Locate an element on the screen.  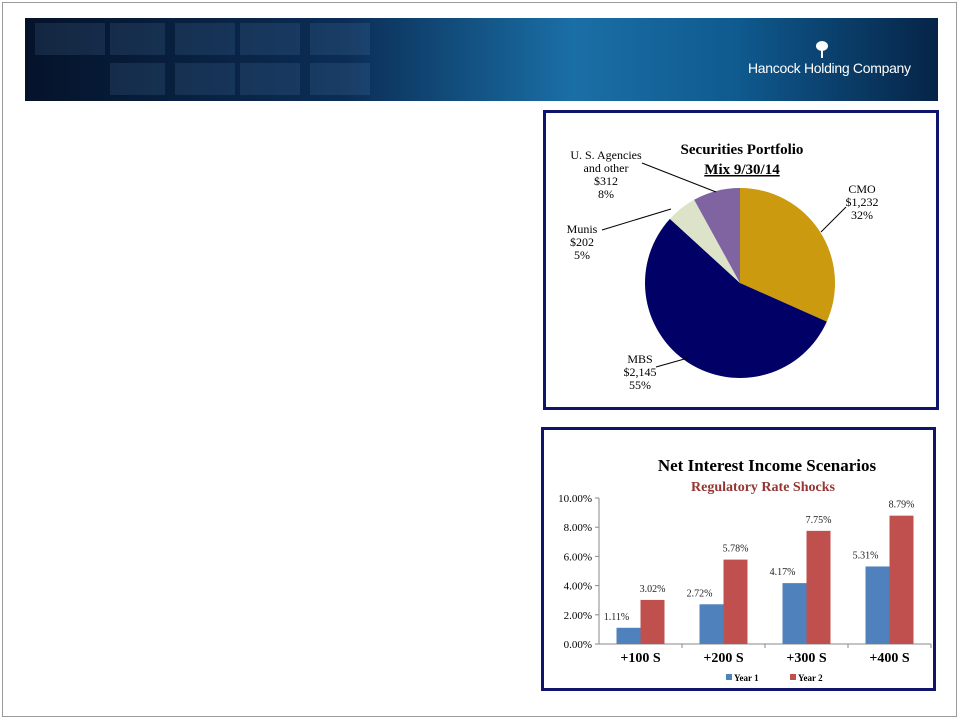
data-label: 5.31% is located at coordinates (866, 555).